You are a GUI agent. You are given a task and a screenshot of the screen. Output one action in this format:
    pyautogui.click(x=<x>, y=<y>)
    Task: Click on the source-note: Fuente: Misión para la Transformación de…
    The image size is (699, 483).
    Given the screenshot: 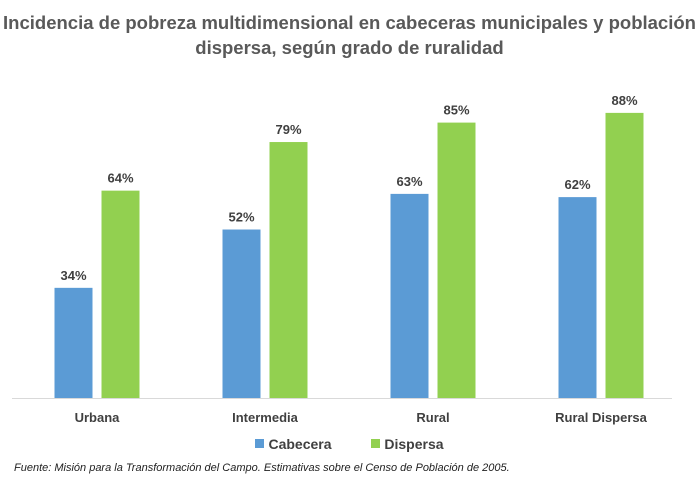 What is the action you would take?
    pyautogui.click(x=262, y=468)
    